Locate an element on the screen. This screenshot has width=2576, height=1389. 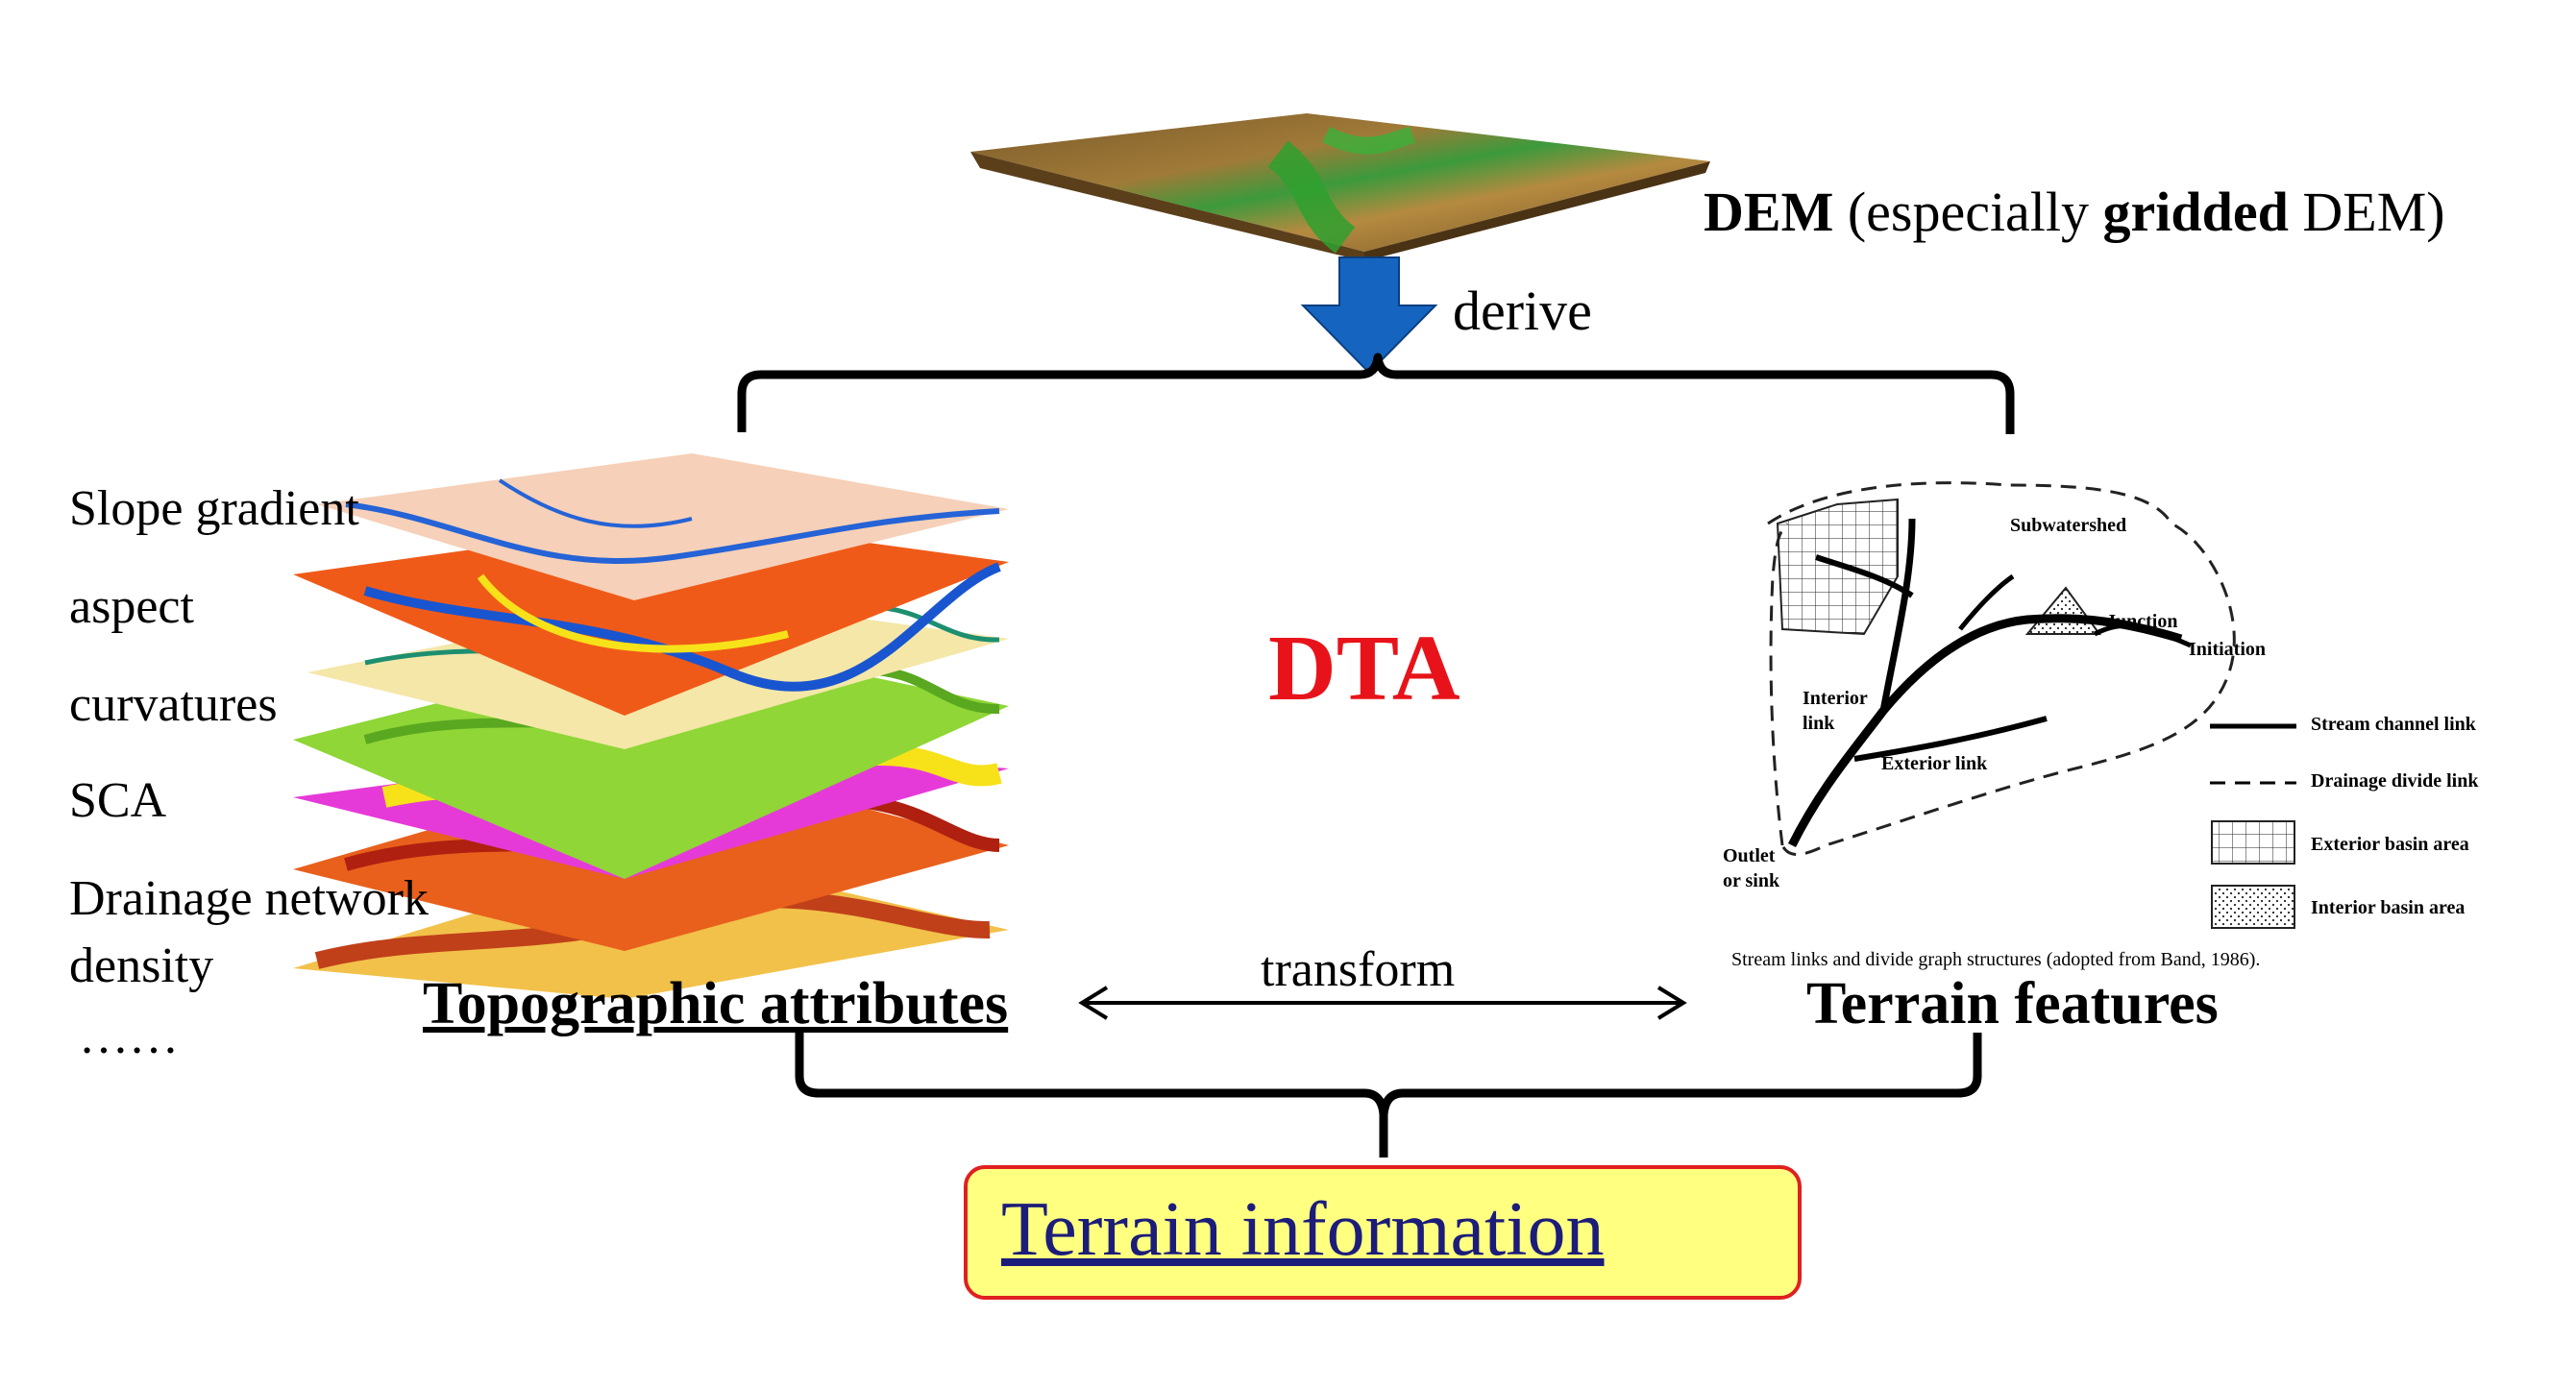
derive-label: derive is located at coordinates (1522, 311).